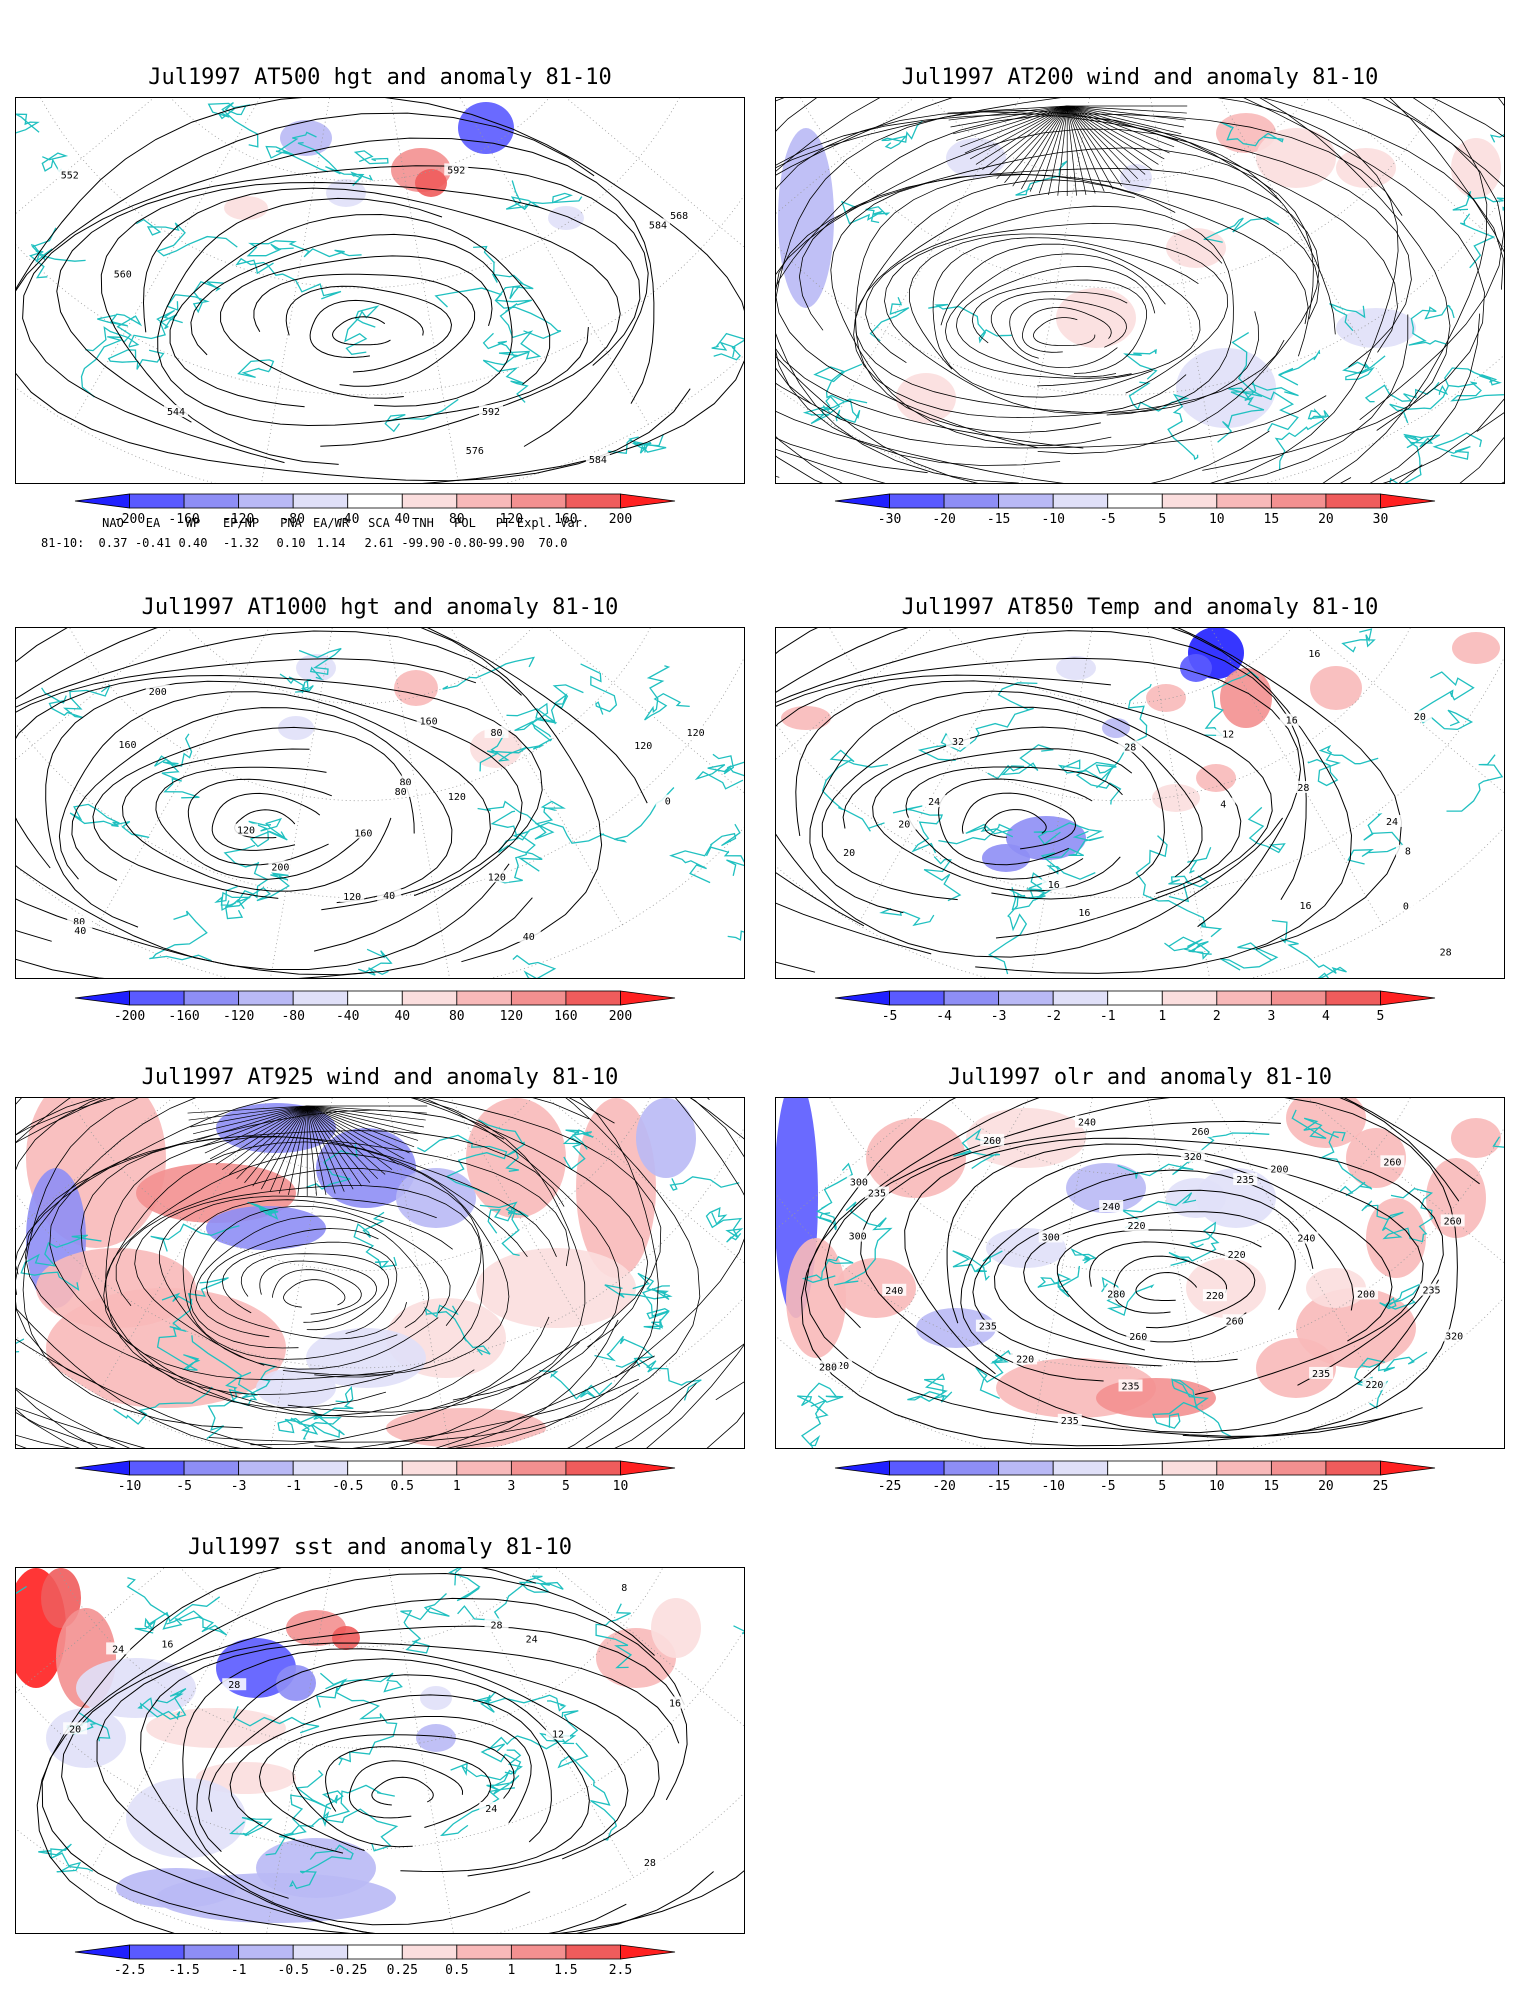  What do you see at coordinates (238, 519) in the screenshot?
I see `colorbar-tick-label: -120` at bounding box center [238, 519].